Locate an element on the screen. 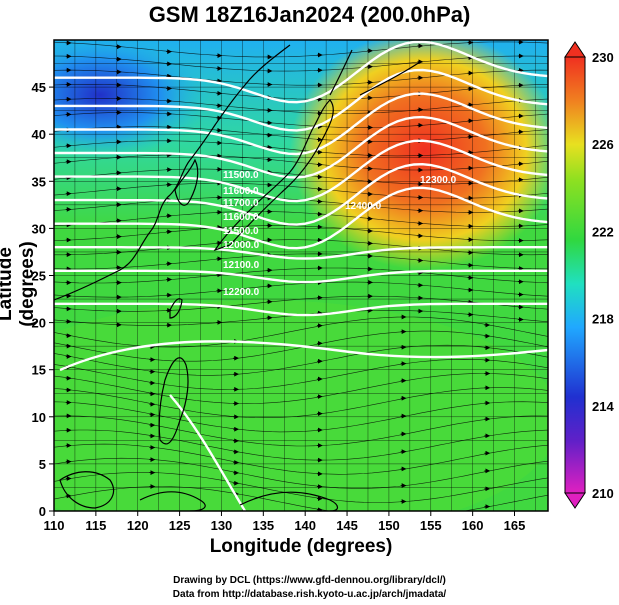  x-tick-label: 120 is located at coordinates (138, 525).